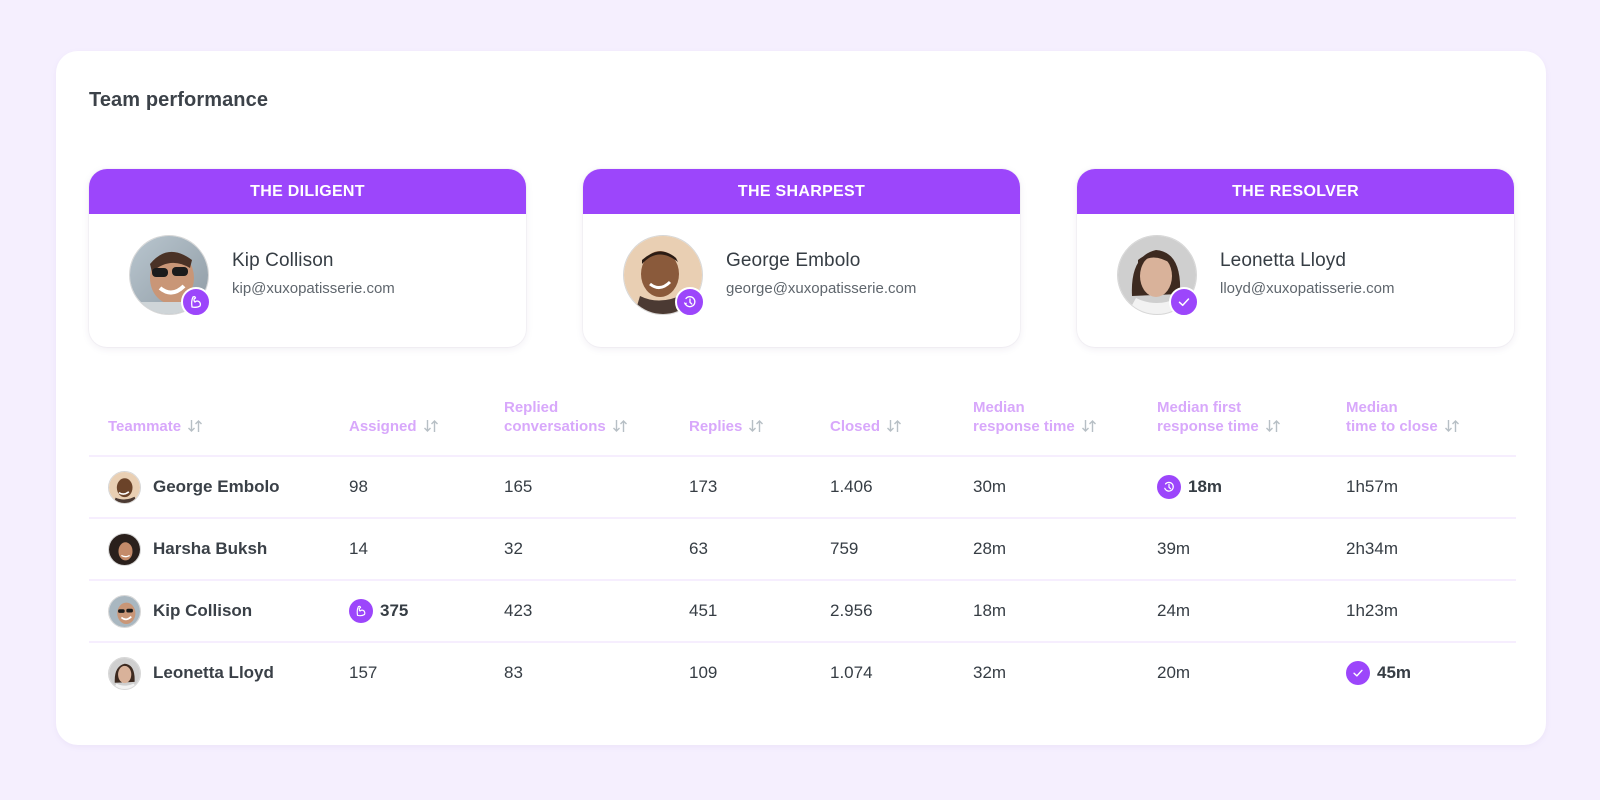 The image size is (1600, 800). What do you see at coordinates (1295, 191) in the screenshot?
I see `award-title: THE RESOLVER` at bounding box center [1295, 191].